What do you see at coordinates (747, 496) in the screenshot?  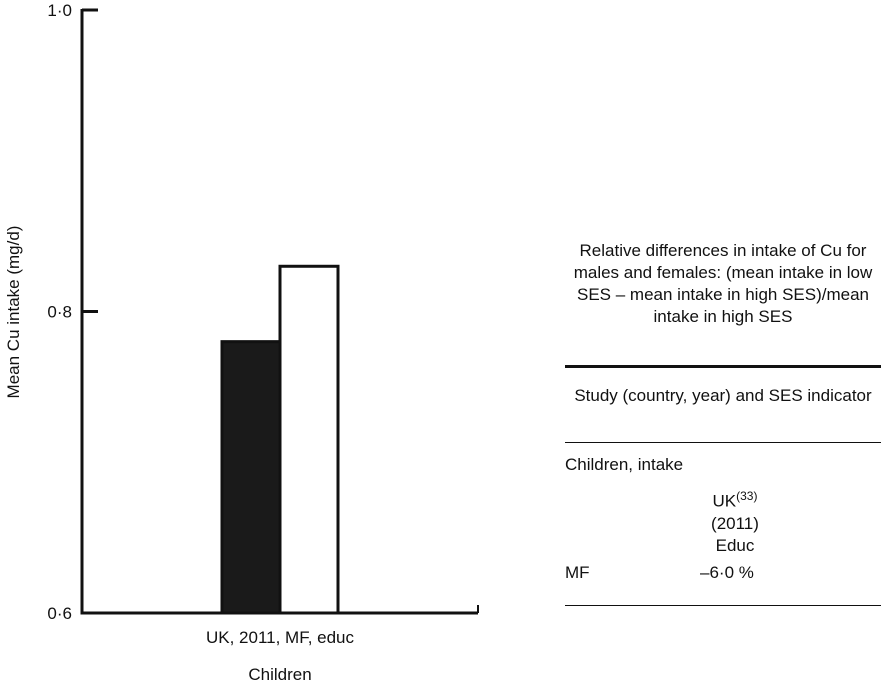 I see `study-reference: (33)` at bounding box center [747, 496].